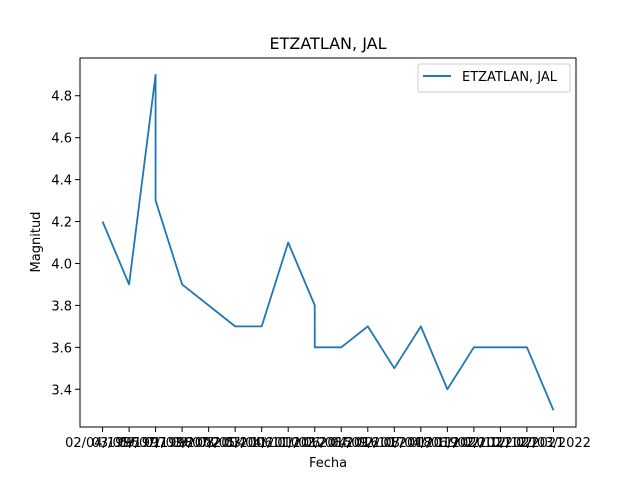  What do you see at coordinates (328, 463) in the screenshot?
I see `x-axis-label: Fecha` at bounding box center [328, 463].